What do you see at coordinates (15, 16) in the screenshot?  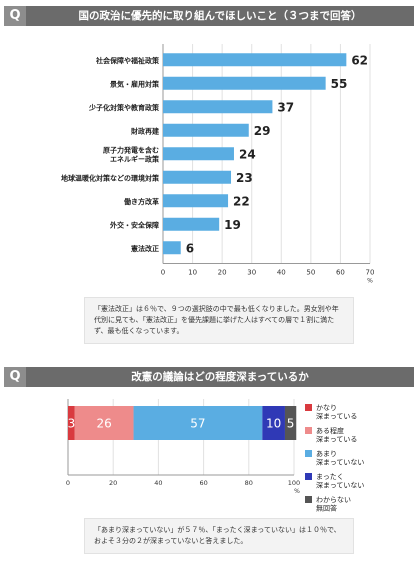 I see `question-marker: Q` at bounding box center [15, 16].